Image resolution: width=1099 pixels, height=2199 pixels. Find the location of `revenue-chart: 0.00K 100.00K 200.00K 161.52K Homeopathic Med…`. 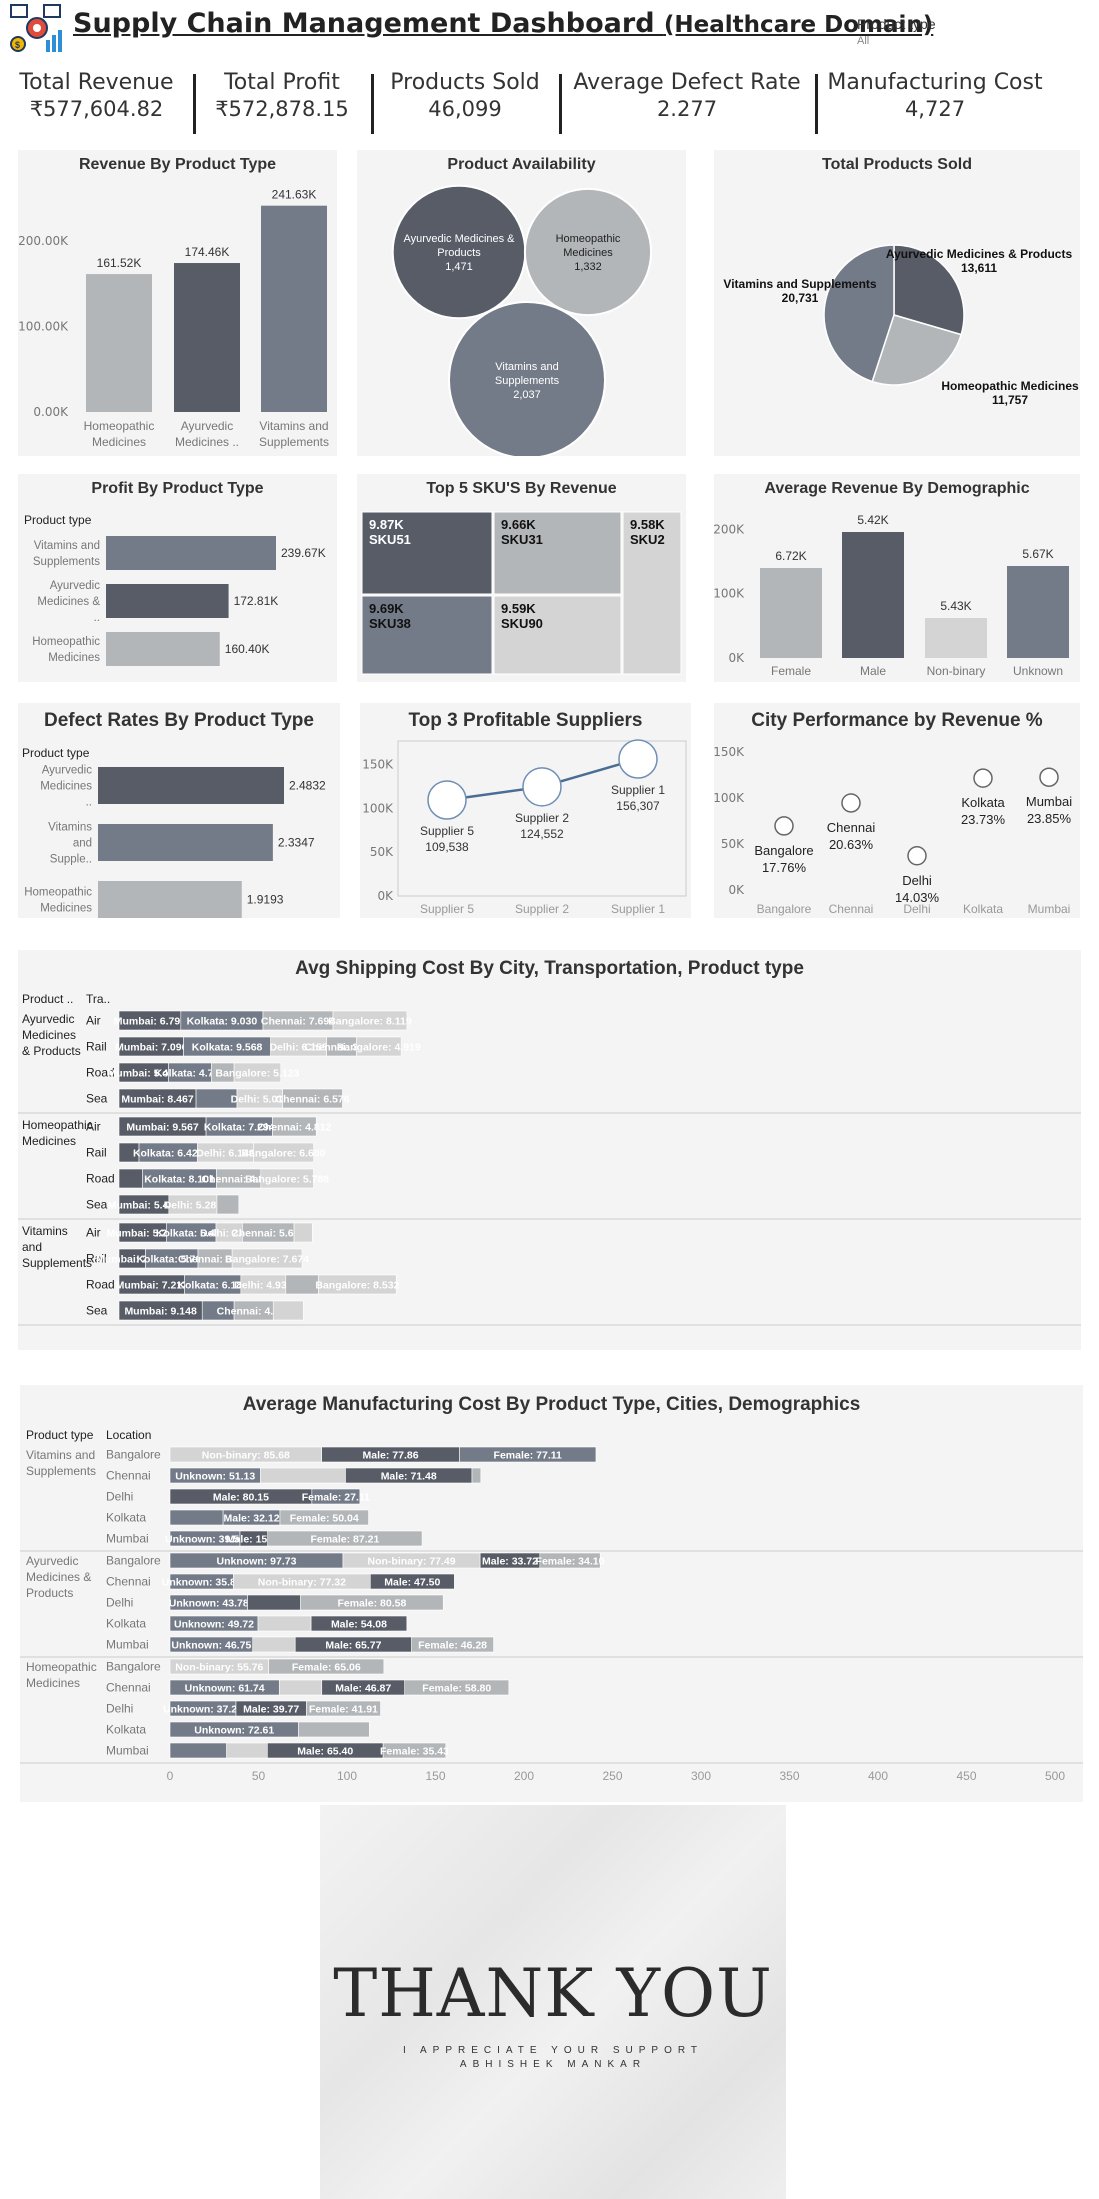

revenue-chart: 0.00K 100.00K 200.00K 161.52K Homeopathic Med… is located at coordinates (173, 318).